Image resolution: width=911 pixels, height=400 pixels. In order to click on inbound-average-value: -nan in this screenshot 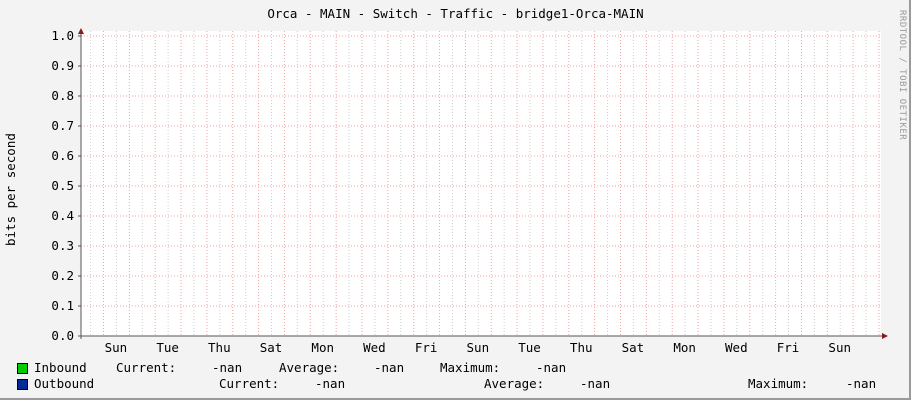, I will do `click(389, 367)`.